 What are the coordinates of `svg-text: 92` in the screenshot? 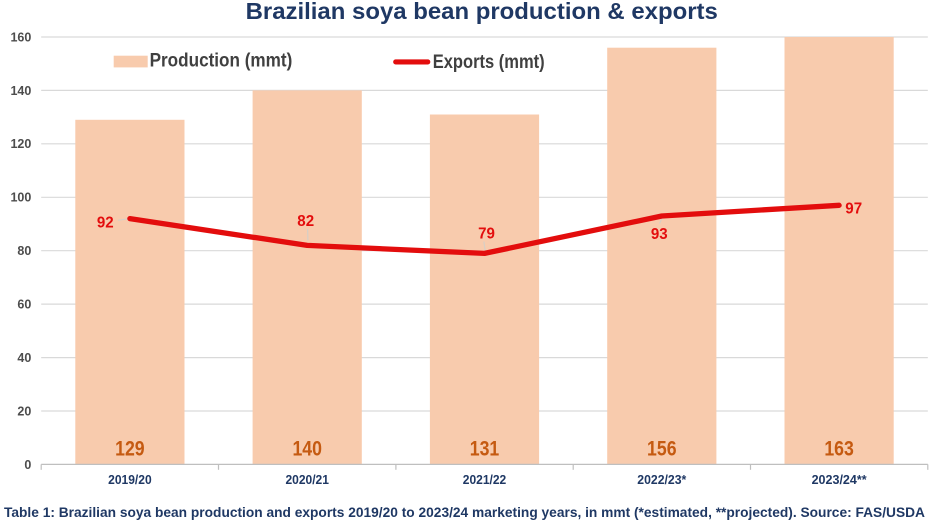 It's located at (105, 222).